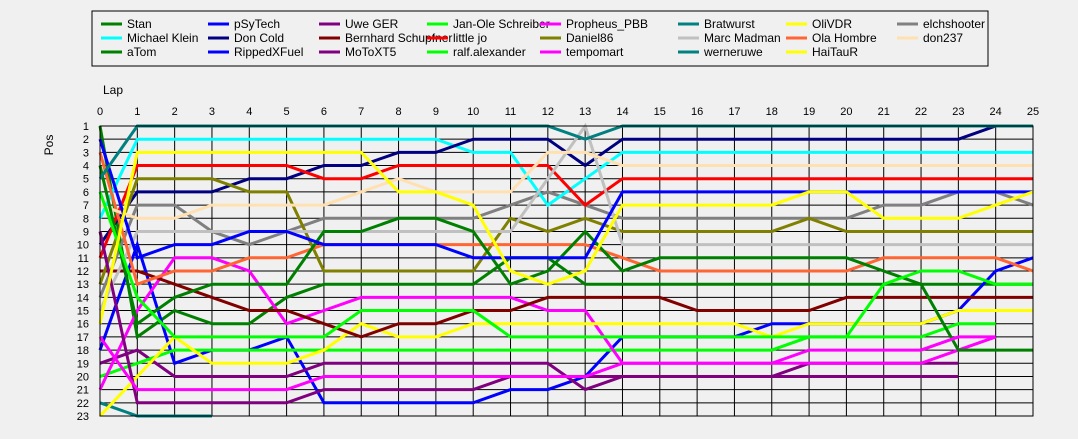 The image size is (1078, 439). I want to click on y-tick-label: 16, so click(83, 325).